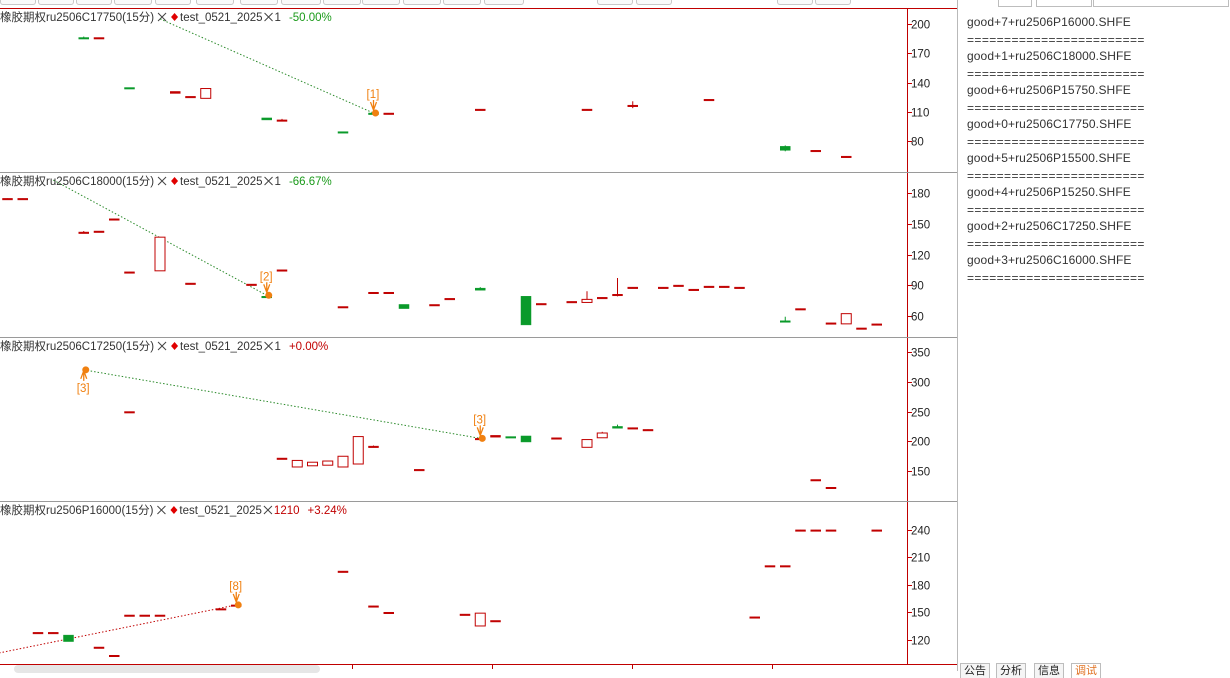 This screenshot has width=1230, height=678. What do you see at coordinates (1049, 56) in the screenshot?
I see `log-entry: good+1+ru2506C18000.SHFE` at bounding box center [1049, 56].